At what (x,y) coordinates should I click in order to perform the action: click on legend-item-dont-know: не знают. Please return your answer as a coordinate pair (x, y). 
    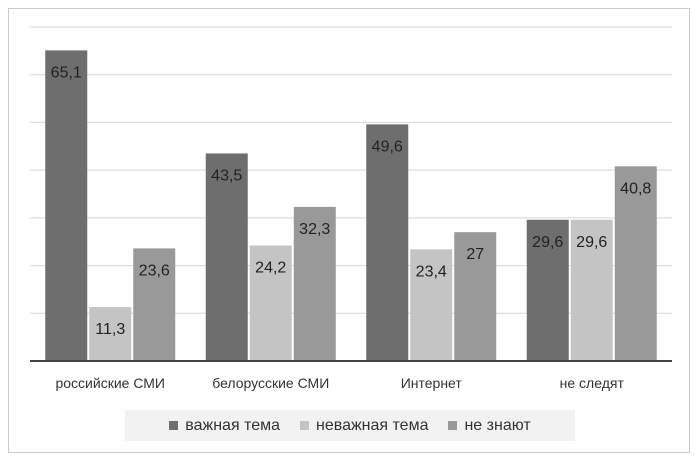
    Looking at the image, I should click on (489, 425).